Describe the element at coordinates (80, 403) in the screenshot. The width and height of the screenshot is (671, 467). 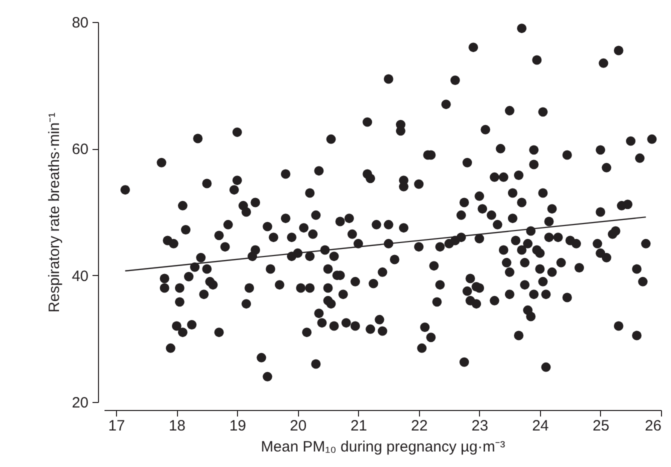
I see `y-tick-label: 20` at that location.